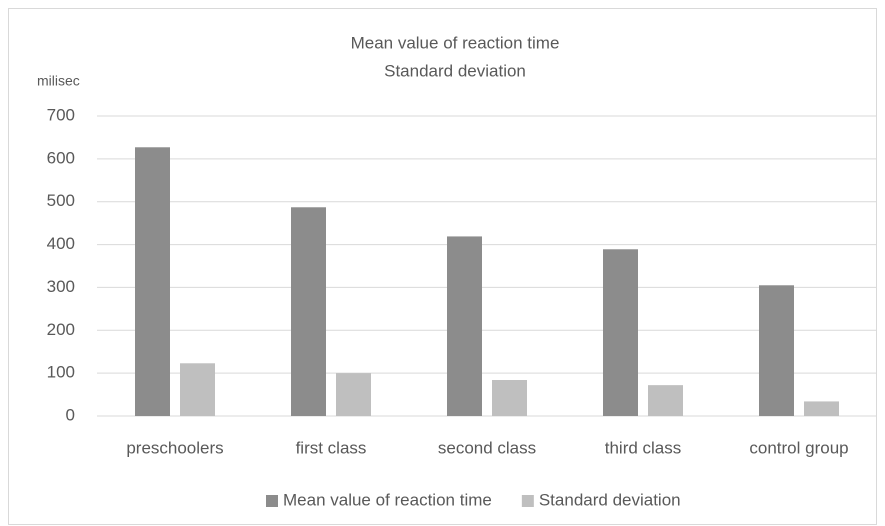 The width and height of the screenshot is (885, 526). Describe the element at coordinates (487, 447) in the screenshot. I see `x-tick-label: second class` at that location.